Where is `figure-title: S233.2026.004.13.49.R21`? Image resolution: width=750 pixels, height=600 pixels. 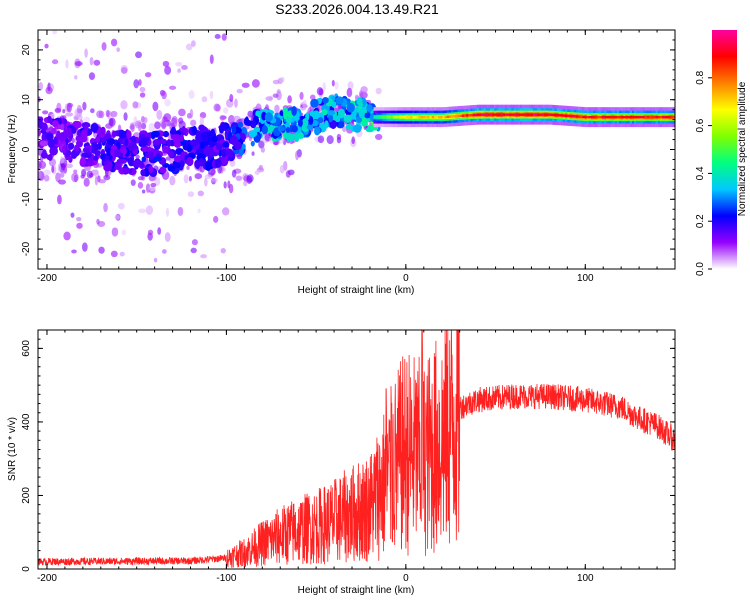
figure-title: S233.2026.004.13.49.R21 is located at coordinates (357, 9).